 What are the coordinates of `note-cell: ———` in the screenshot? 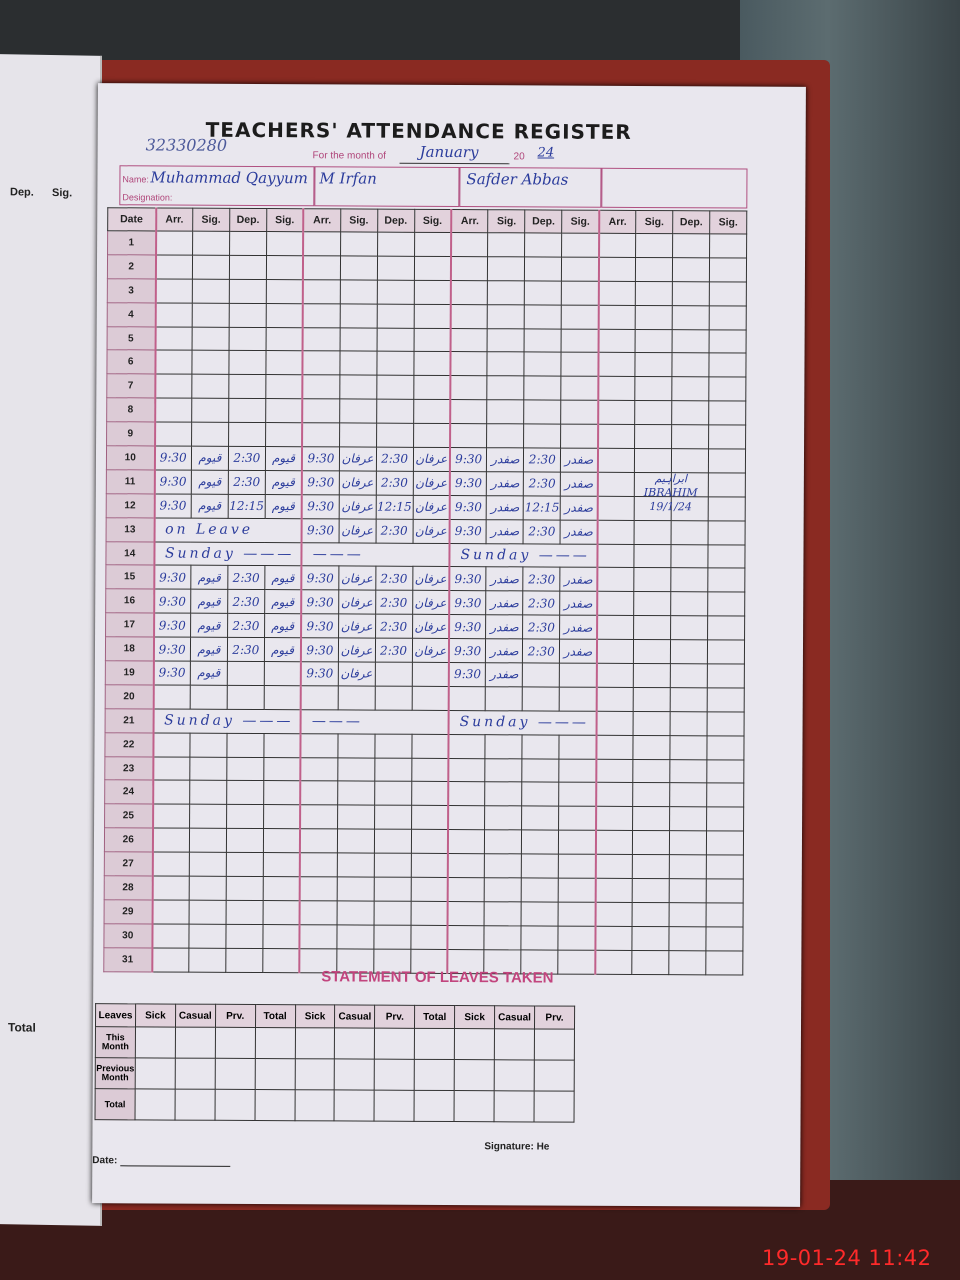 It's located at (375, 554).